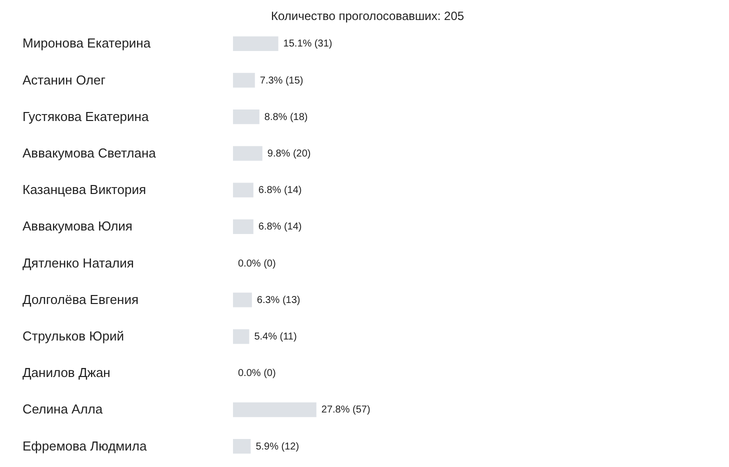  Describe the element at coordinates (77, 226) in the screenshot. I see `y-tick-label: Аввакумова Юлия` at that location.